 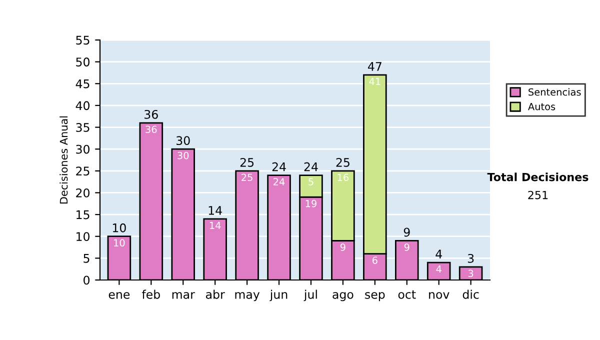 I want to click on total-label: 14, so click(x=215, y=210).